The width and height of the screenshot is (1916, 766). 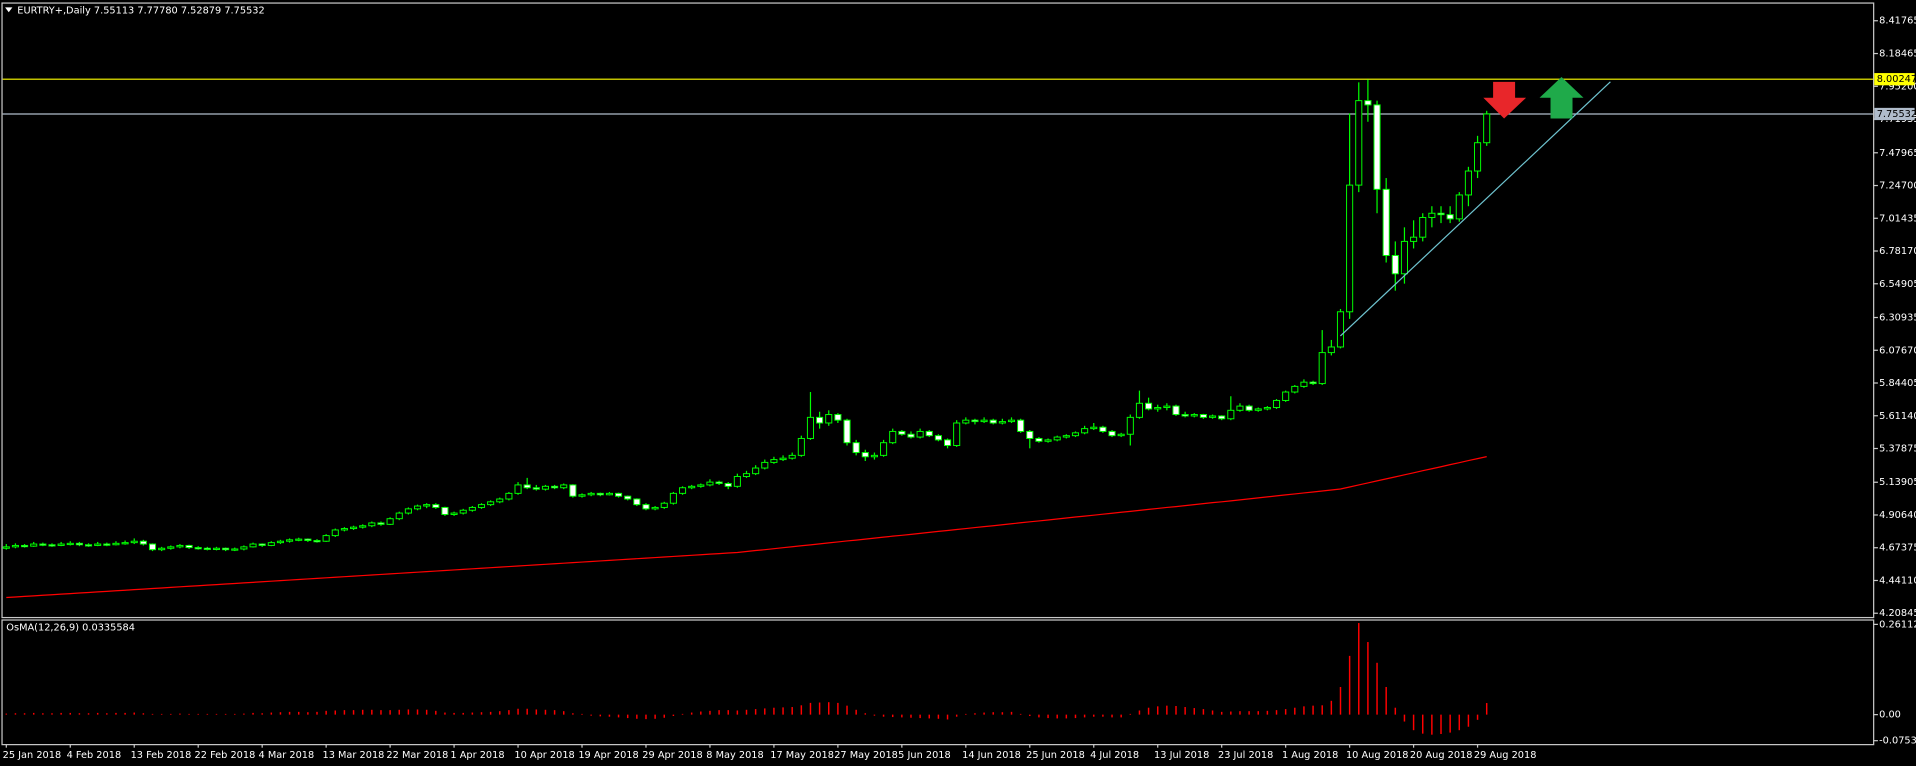 I want to click on y-tick-label: 6.54905, so click(x=1897, y=284).